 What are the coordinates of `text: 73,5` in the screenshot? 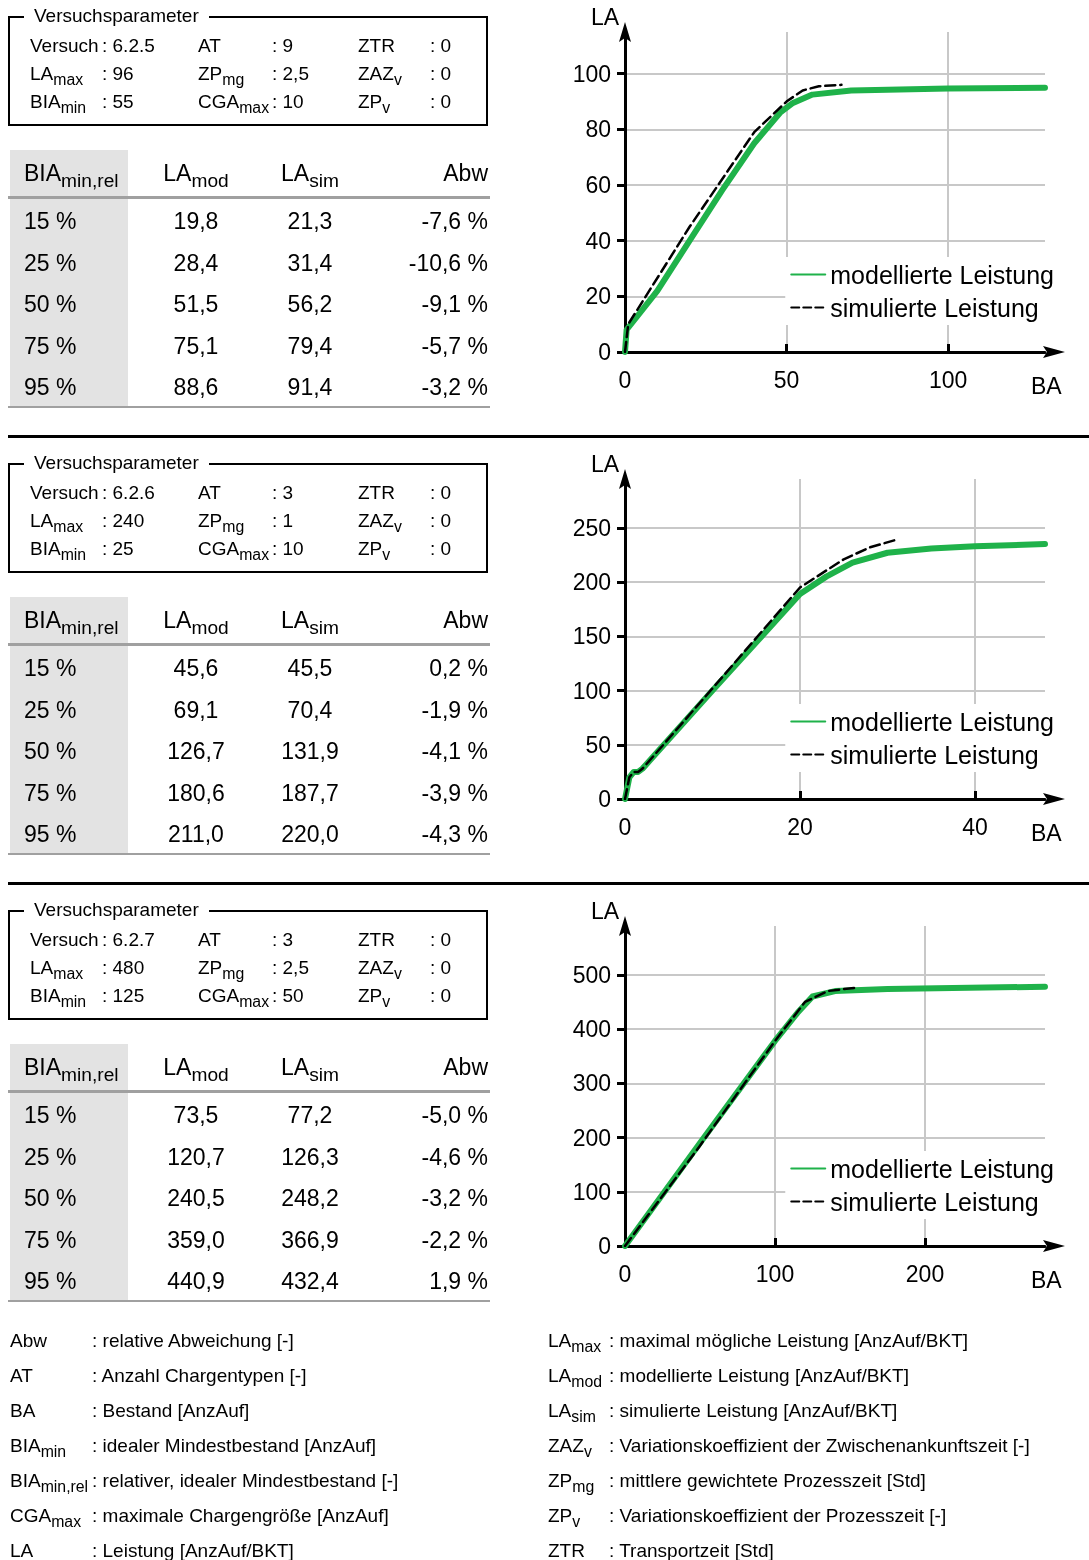 It's located at (196, 1115).